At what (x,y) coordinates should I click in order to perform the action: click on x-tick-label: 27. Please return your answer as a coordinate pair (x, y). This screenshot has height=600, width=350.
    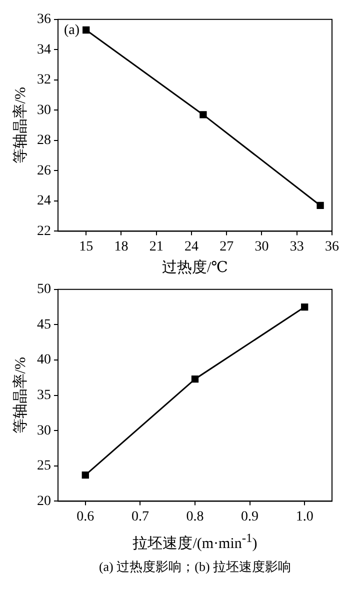
    Looking at the image, I should click on (227, 246).